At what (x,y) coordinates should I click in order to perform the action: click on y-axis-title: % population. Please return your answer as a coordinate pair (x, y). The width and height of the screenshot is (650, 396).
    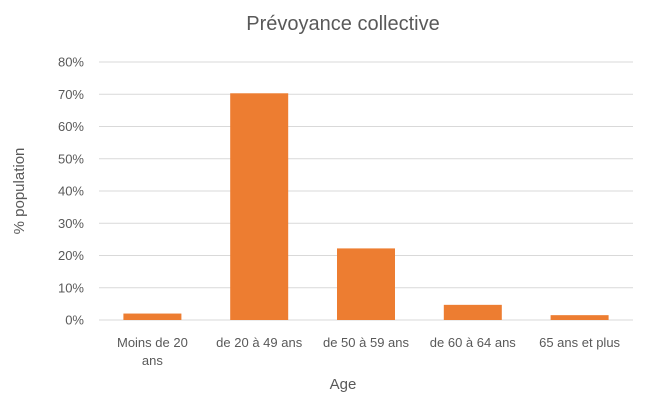
    Looking at the image, I should click on (19, 191).